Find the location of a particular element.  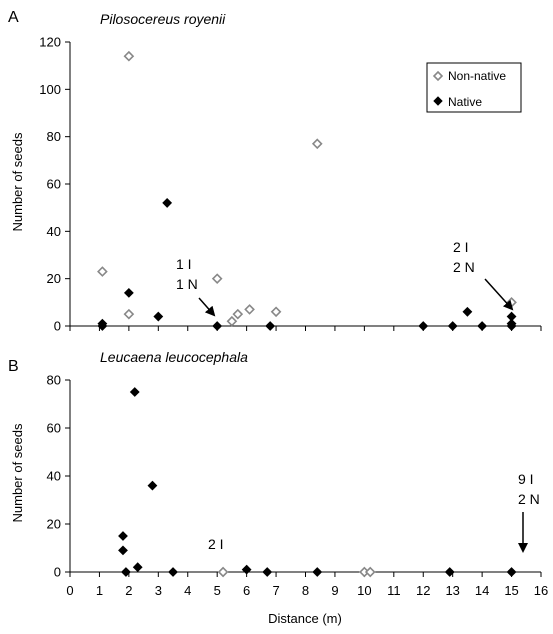

panel-b-y-axis-label: Number of seeds is located at coordinates (17, 472).